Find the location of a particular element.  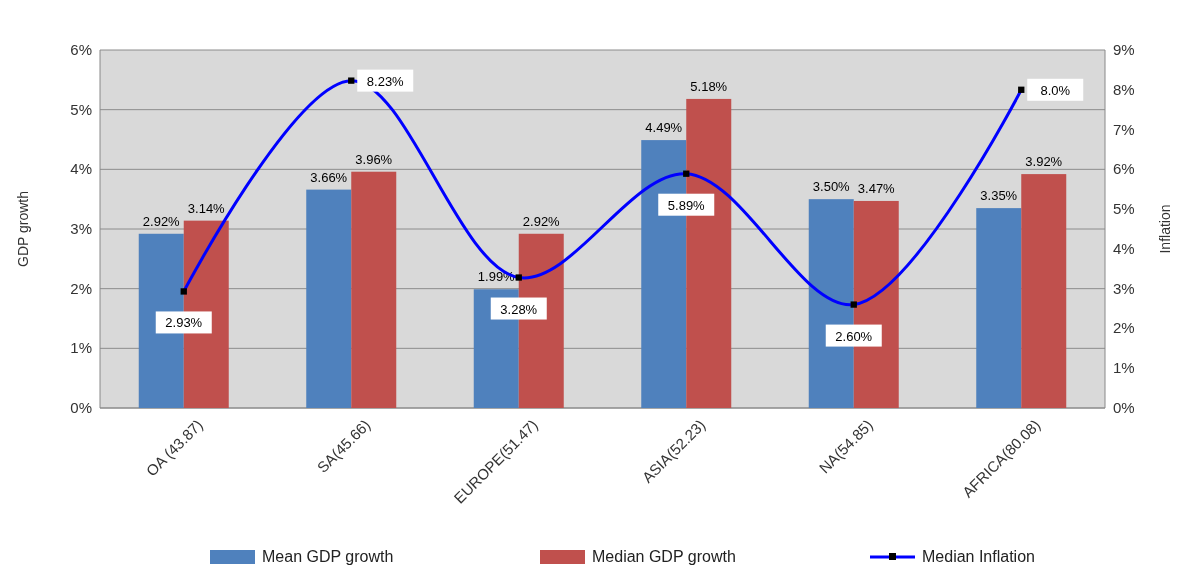

y-tick-label: 0% is located at coordinates (81, 407).